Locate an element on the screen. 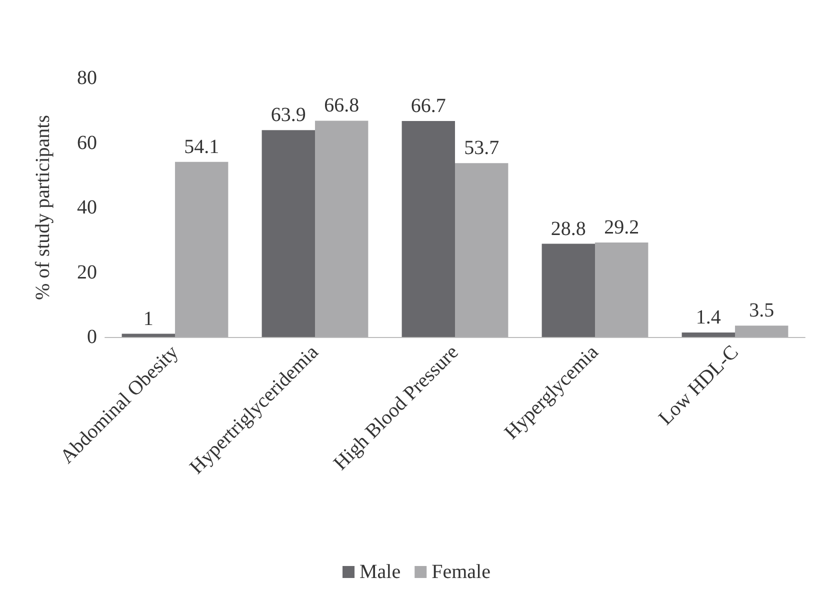 The image size is (833, 595). y-axis-title: % of study participants is located at coordinates (43, 207).